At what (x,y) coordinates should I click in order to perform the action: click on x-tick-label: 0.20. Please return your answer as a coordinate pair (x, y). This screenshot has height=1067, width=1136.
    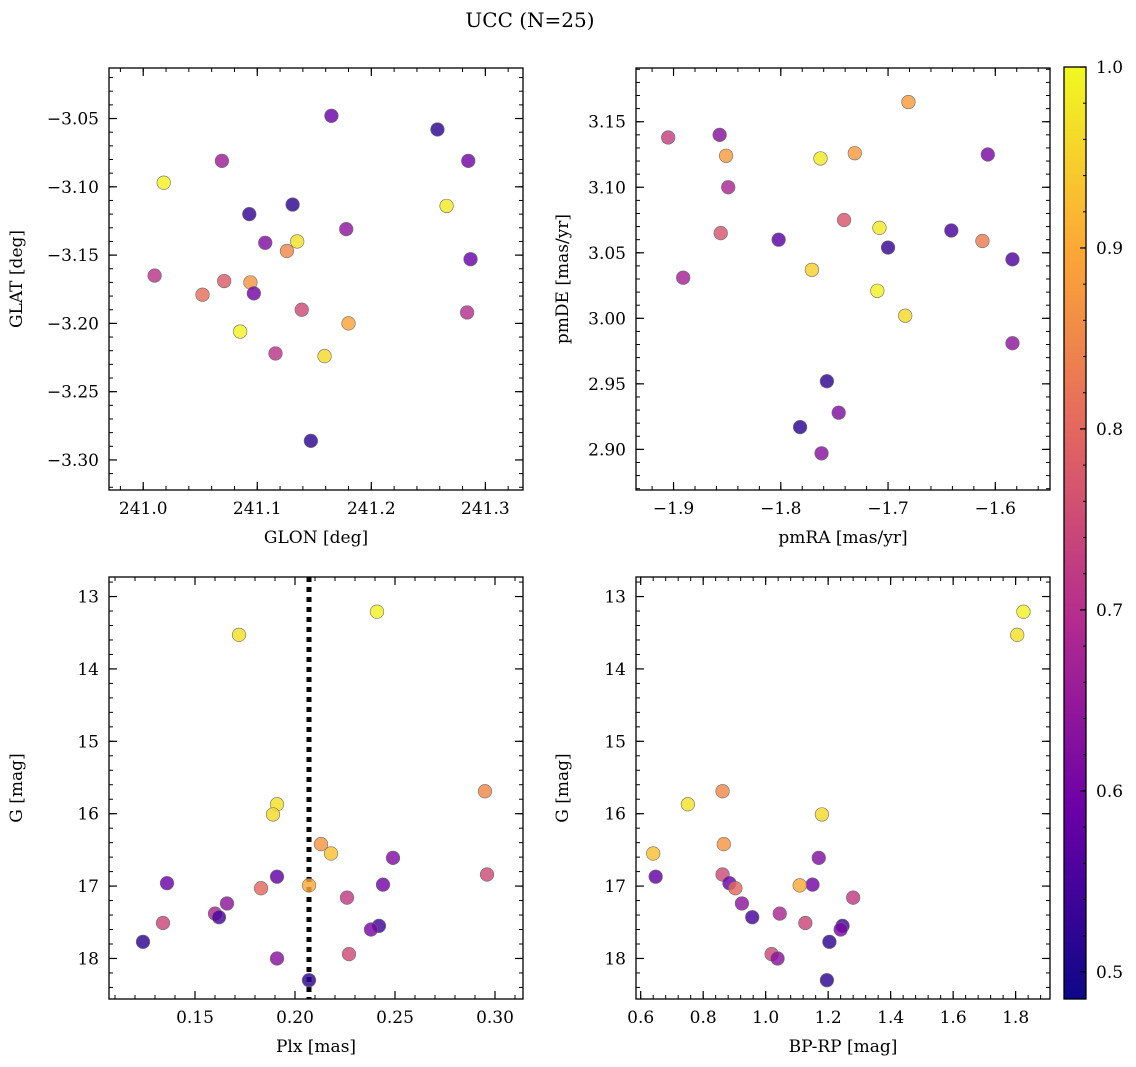
    Looking at the image, I should click on (295, 1018).